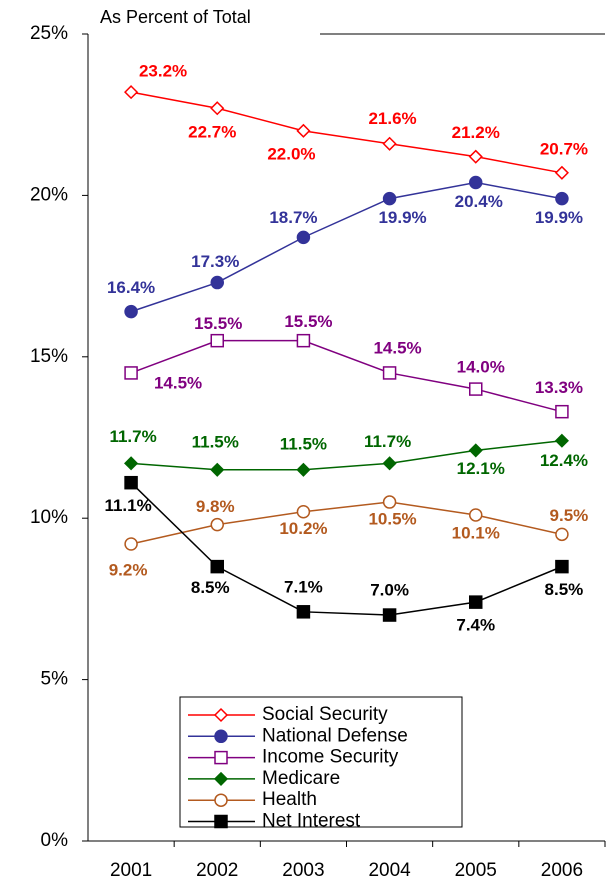  Describe the element at coordinates (175, 17) in the screenshot. I see `chart-title: As Percent of Total` at that location.